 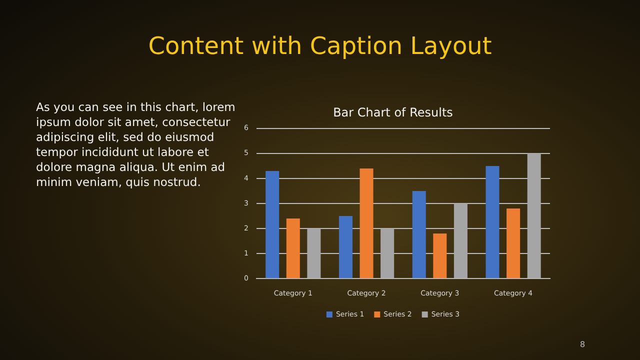 I want to click on chart-title: Bar Chart of Results, so click(x=393, y=112).